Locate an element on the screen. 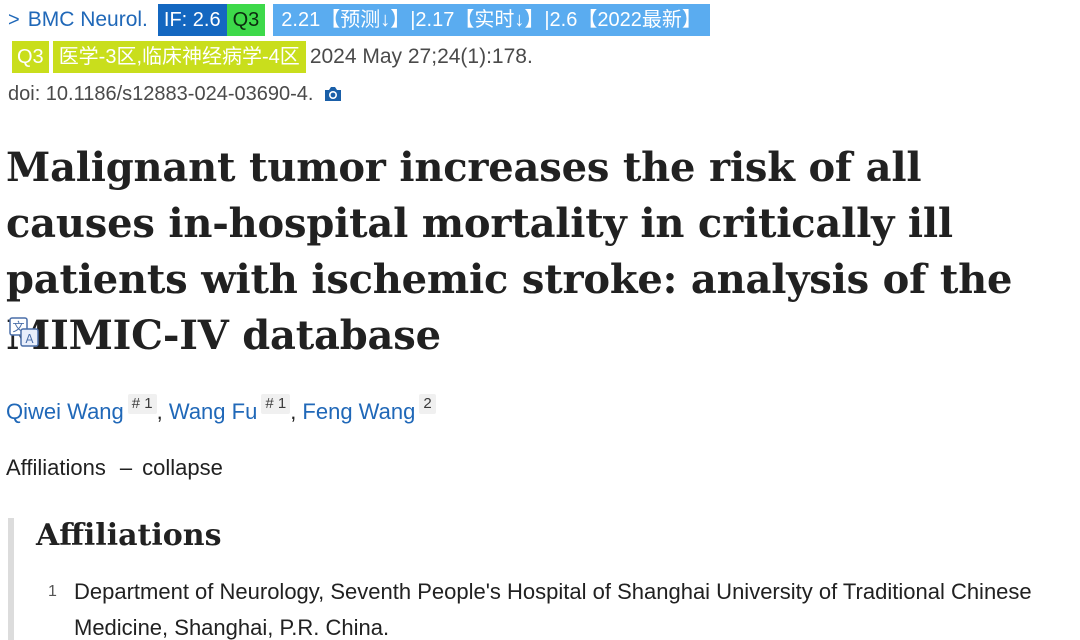 This screenshot has height=640, width=1080. citation-line-doi: doi: 10.1186/s12883-024-03690-4. is located at coordinates (175, 94).